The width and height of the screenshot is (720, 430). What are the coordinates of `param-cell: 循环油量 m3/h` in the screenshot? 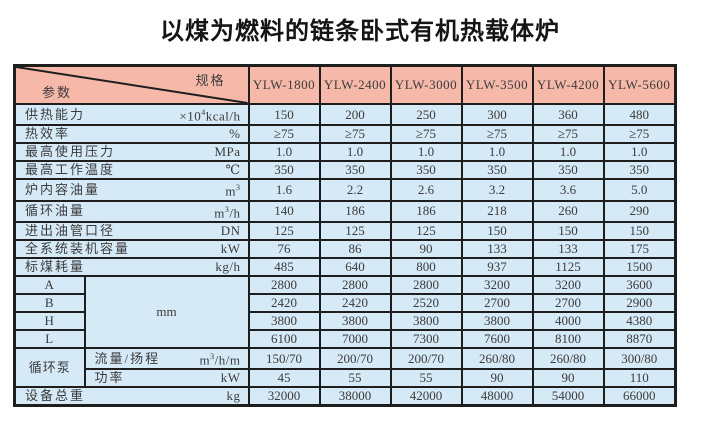 It's located at (131, 211).